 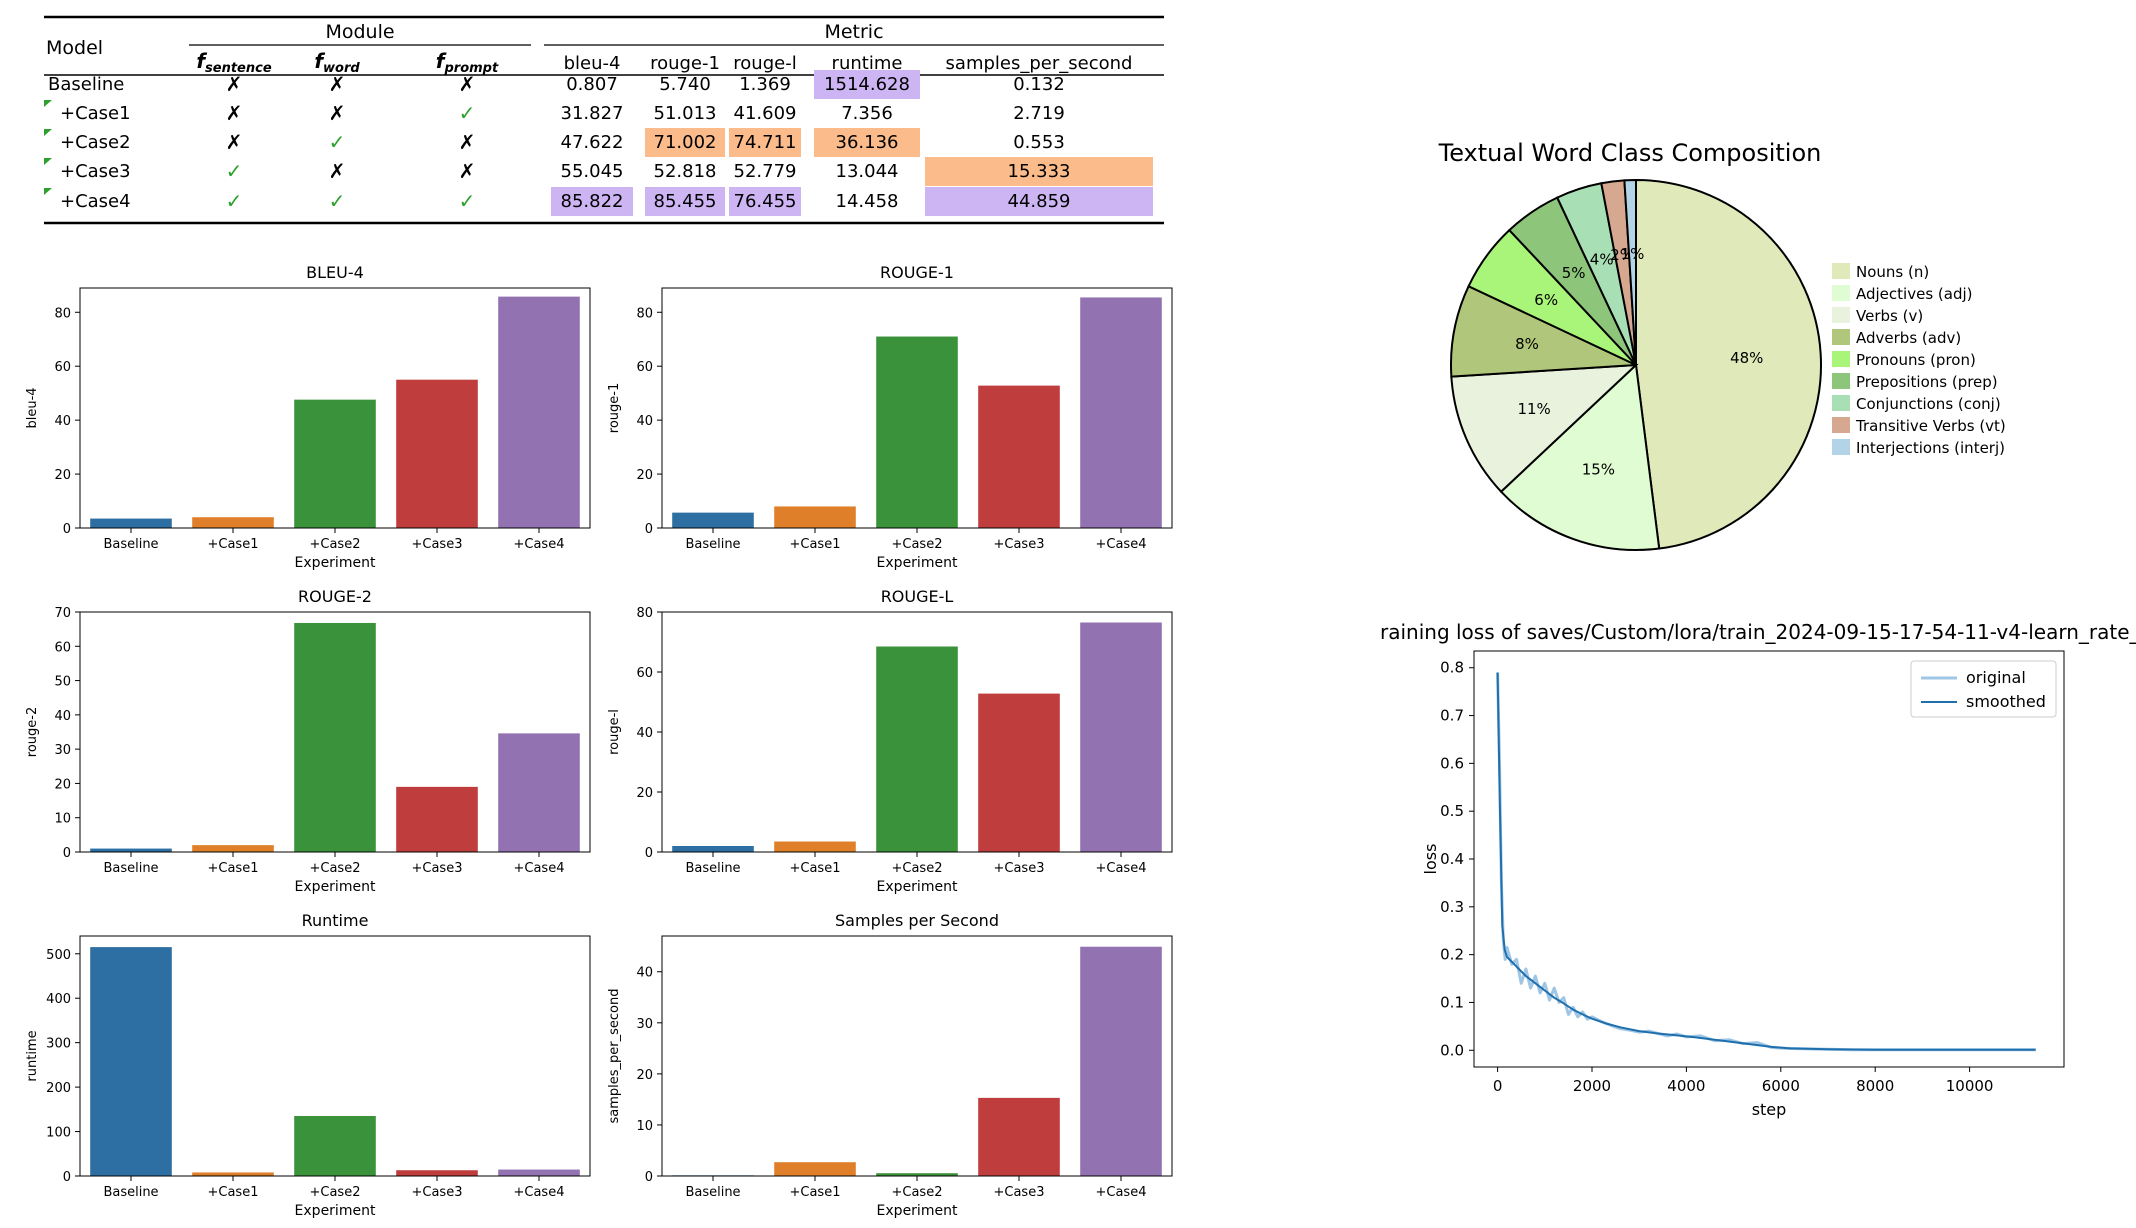 What do you see at coordinates (685, 201) in the screenshot?
I see `metric-cell: 85.455` at bounding box center [685, 201].